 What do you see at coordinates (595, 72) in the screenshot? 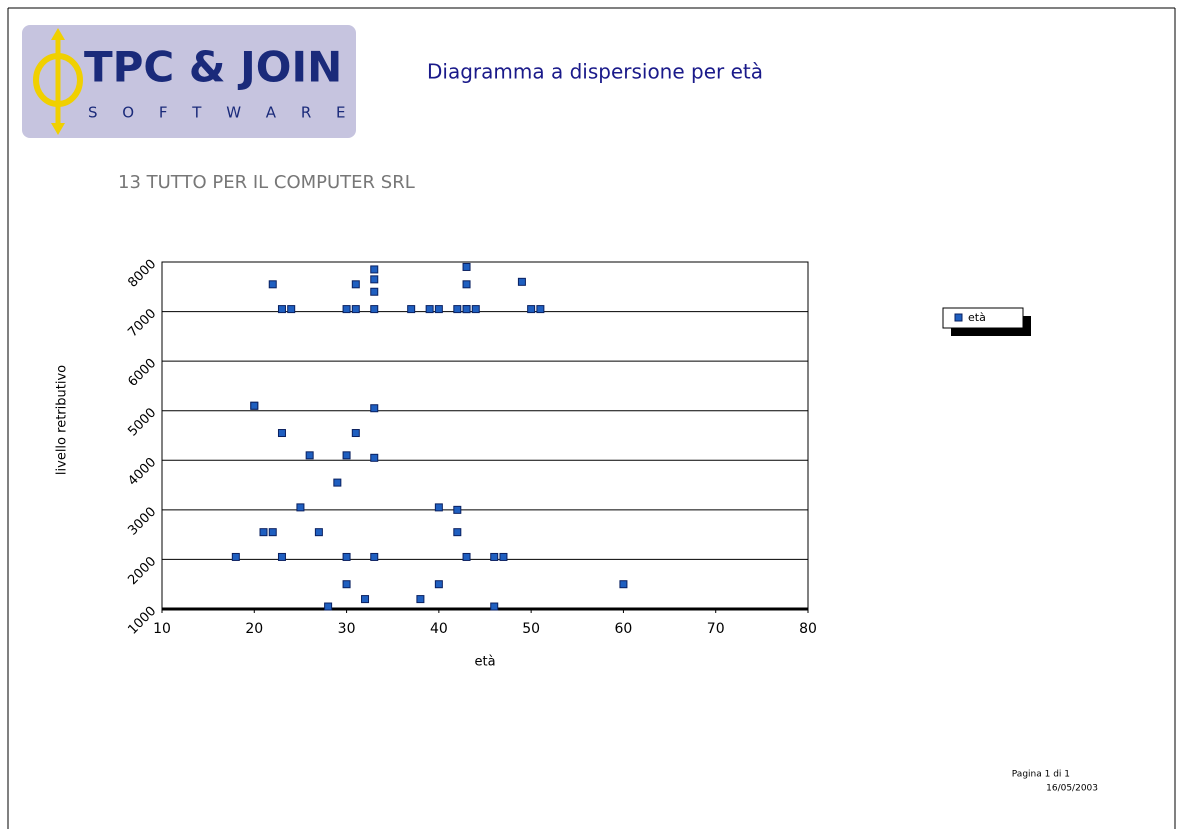
I see `chart-title: Diagramma a dispersione per età` at bounding box center [595, 72].